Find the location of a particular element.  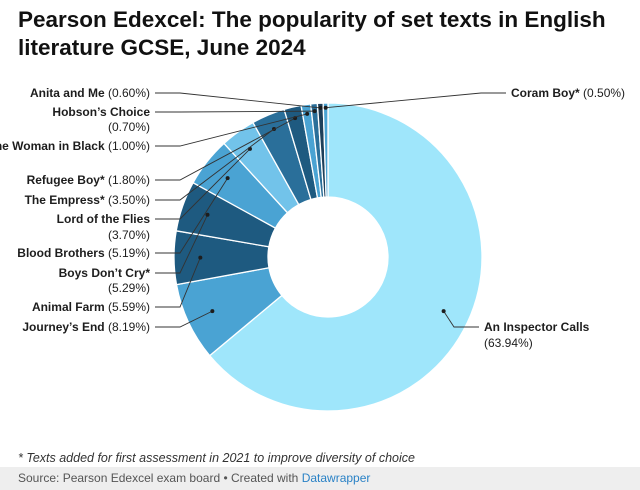

slice-label-value: (1.00%) is located at coordinates (129, 146).